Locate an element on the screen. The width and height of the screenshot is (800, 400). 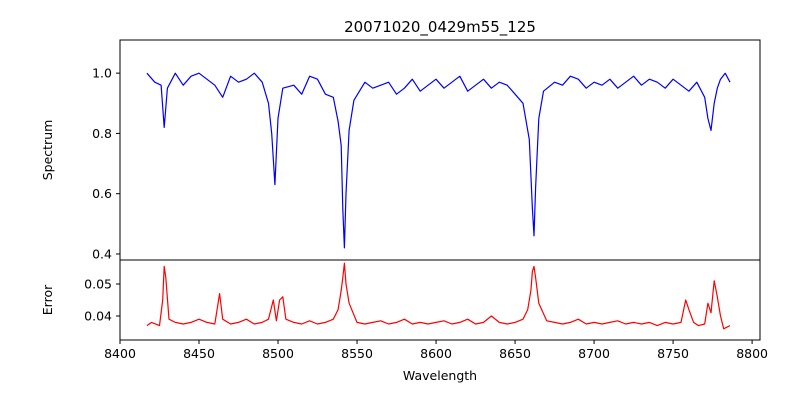
x-tick-label: 8450 is located at coordinates (199, 353).